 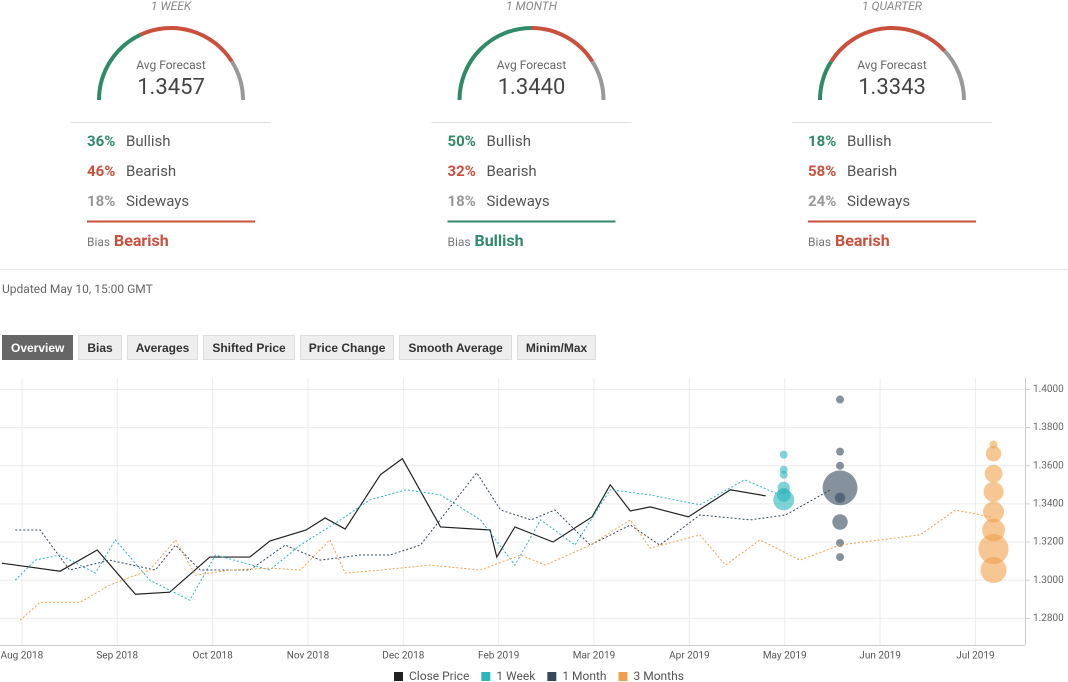 What do you see at coordinates (1048, 465) in the screenshot?
I see `y-tick-label: 1.3600` at bounding box center [1048, 465].